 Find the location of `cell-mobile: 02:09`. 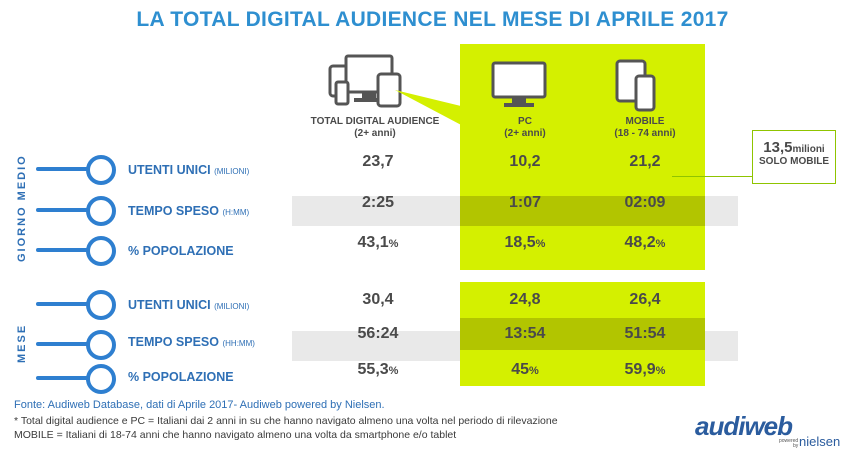

cell-mobile: 02:09 is located at coordinates (645, 203).